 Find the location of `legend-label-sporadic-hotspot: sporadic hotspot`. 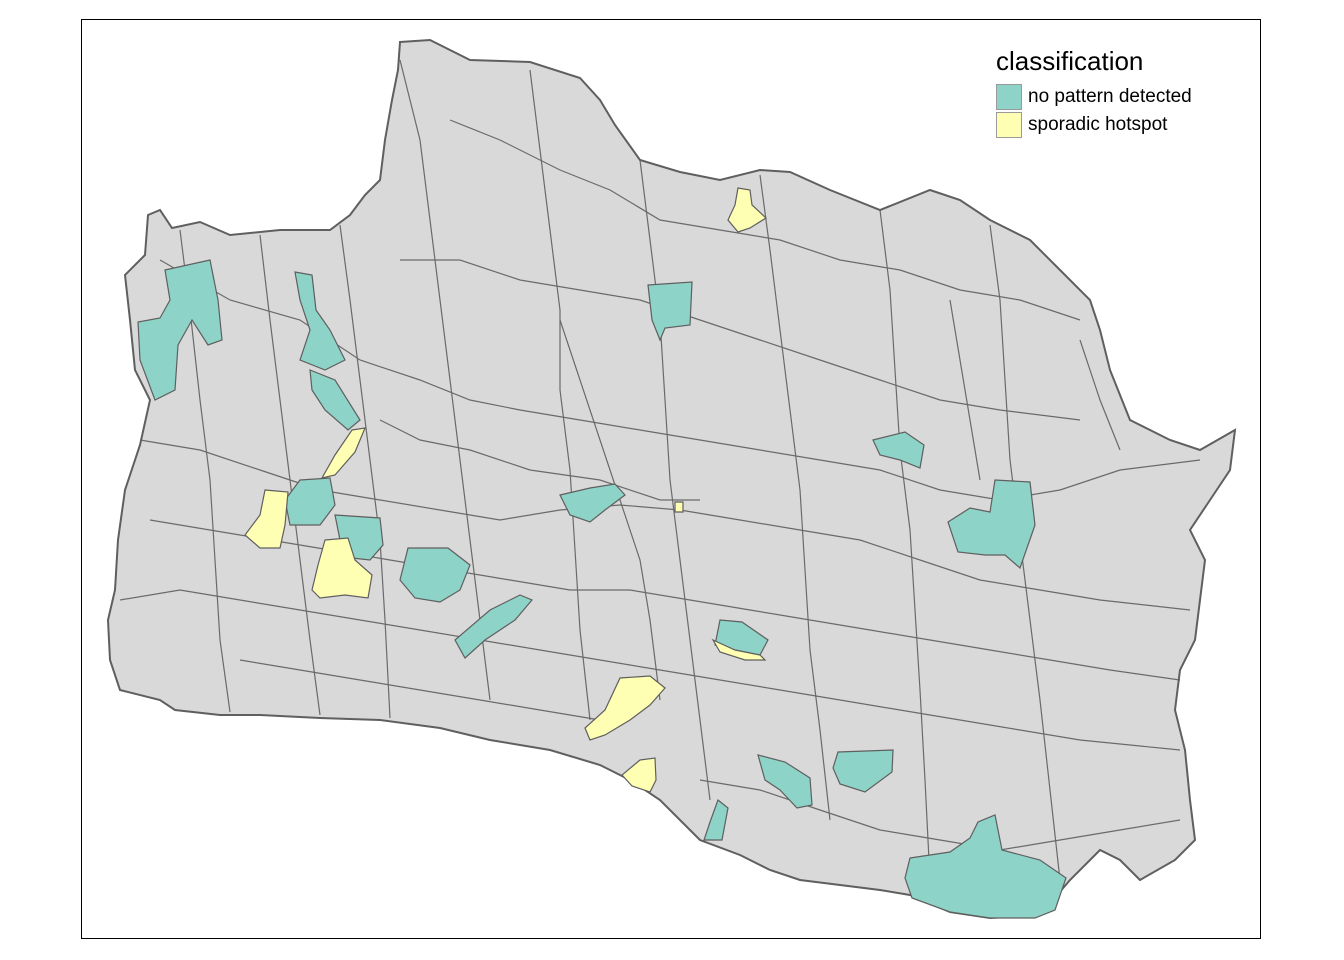

legend-label-sporadic-hotspot: sporadic hotspot is located at coordinates (1098, 124).